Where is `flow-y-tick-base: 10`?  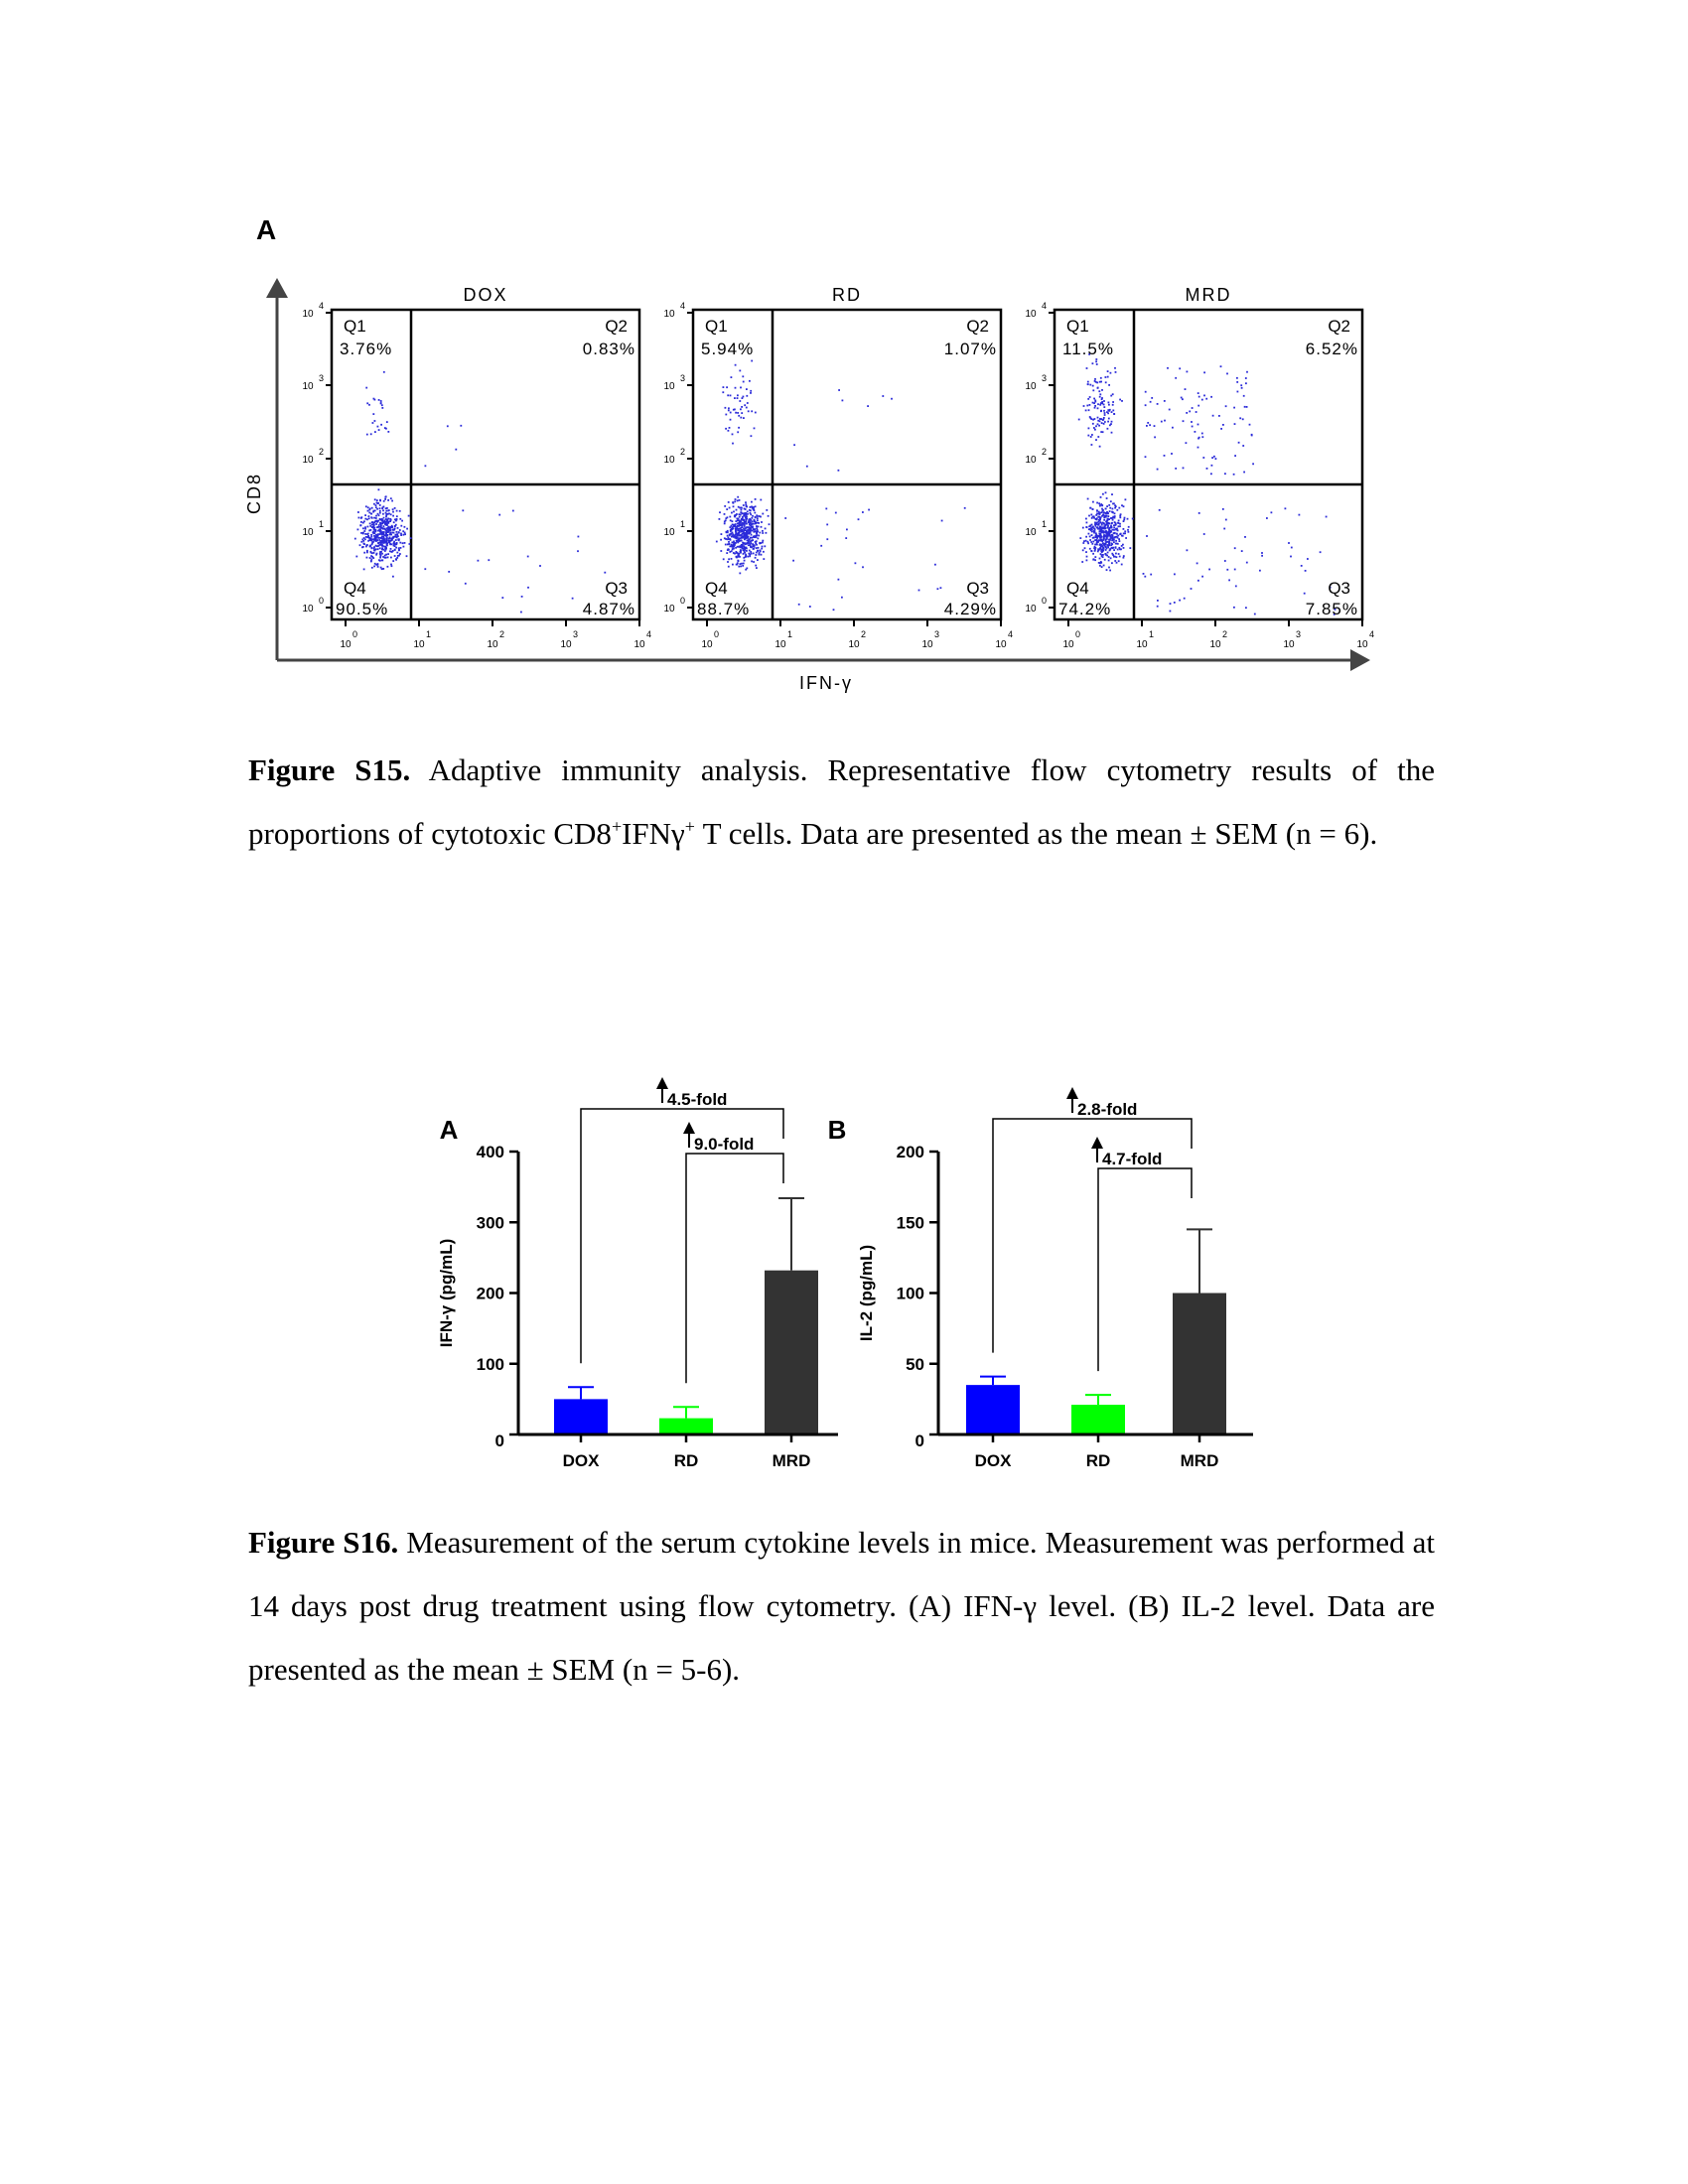
flow-y-tick-base: 10 is located at coordinates (669, 460).